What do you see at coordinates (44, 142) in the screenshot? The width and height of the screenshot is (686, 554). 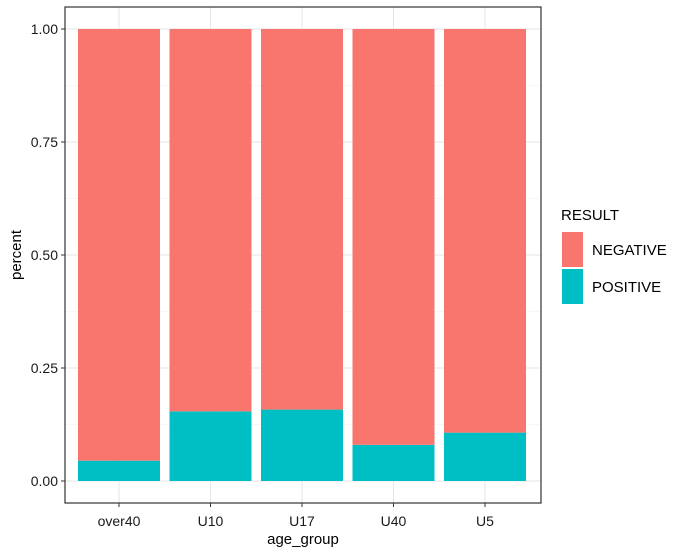 I see `y-tick-label: 0.75` at bounding box center [44, 142].